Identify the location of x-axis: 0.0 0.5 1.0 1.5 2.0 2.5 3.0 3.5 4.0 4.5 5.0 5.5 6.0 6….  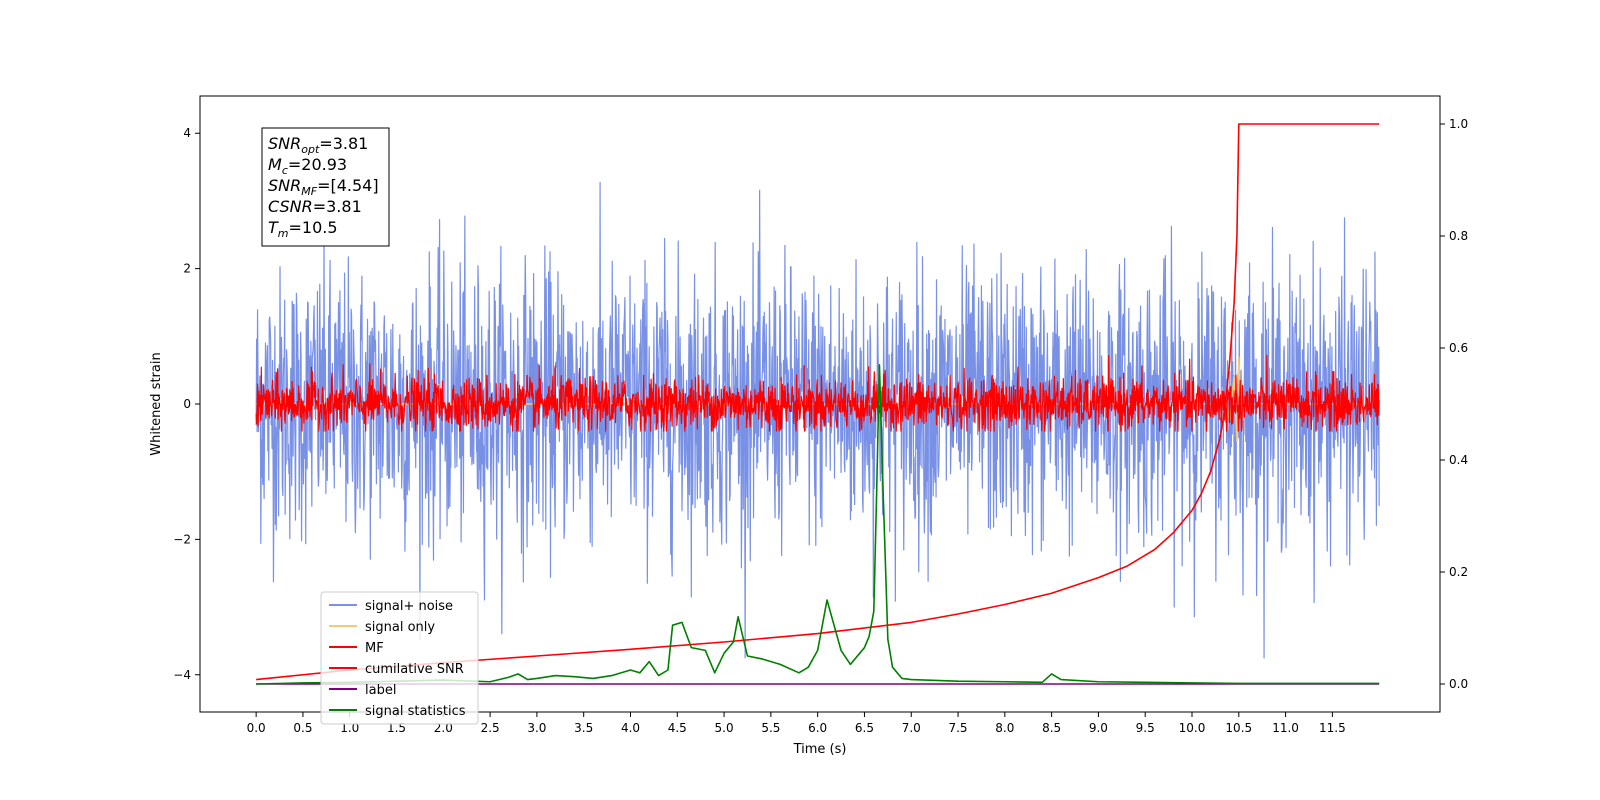
(796, 723).